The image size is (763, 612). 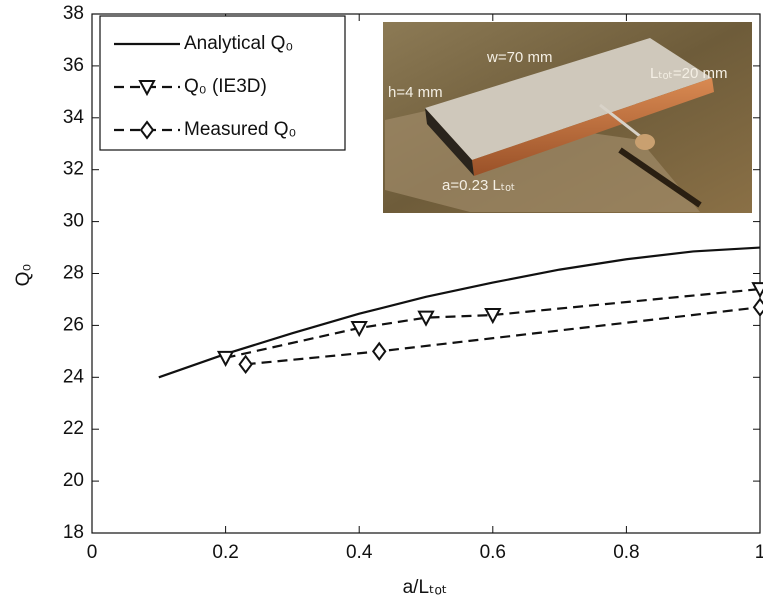 What do you see at coordinates (238, 43) in the screenshot?
I see `legend-label: Analytical Q₀` at bounding box center [238, 43].